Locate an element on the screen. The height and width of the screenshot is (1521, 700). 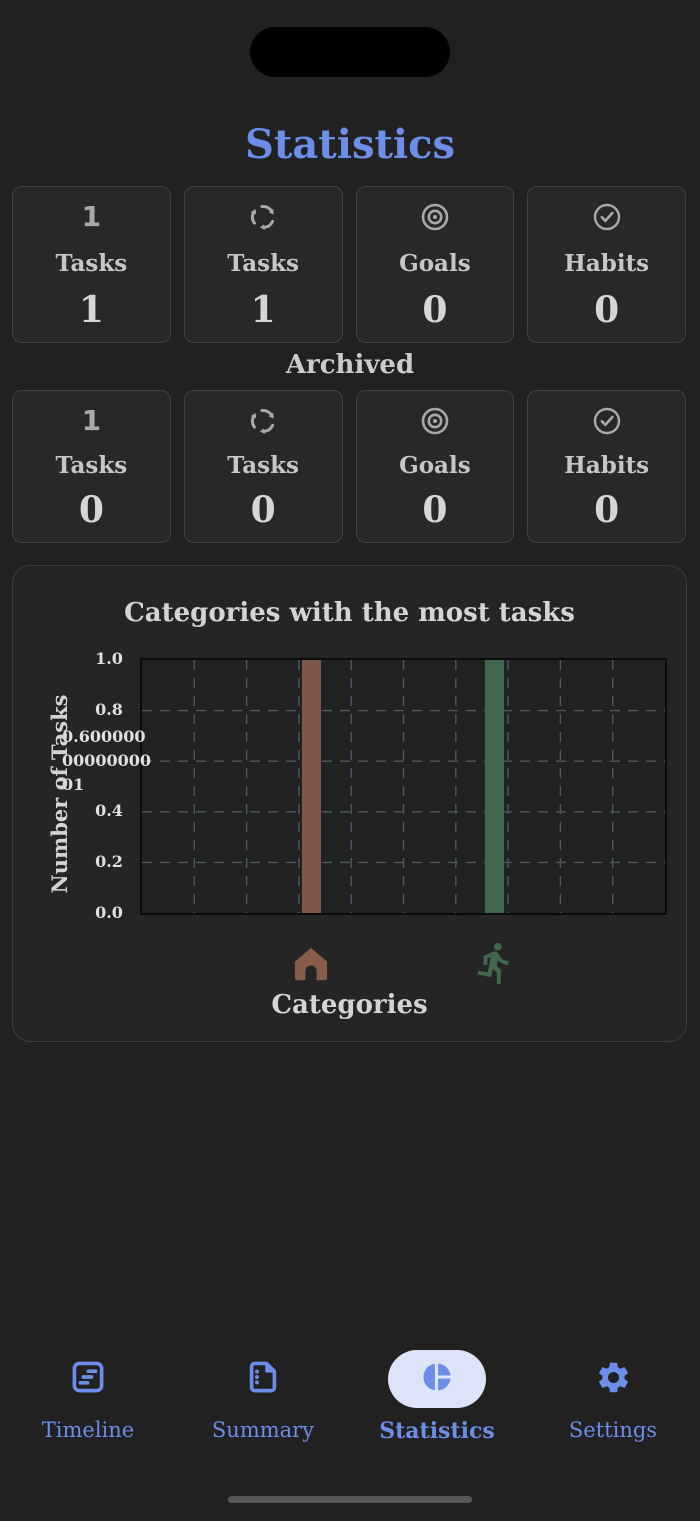
tab-statistics: Statistics is located at coordinates (437, 1395).